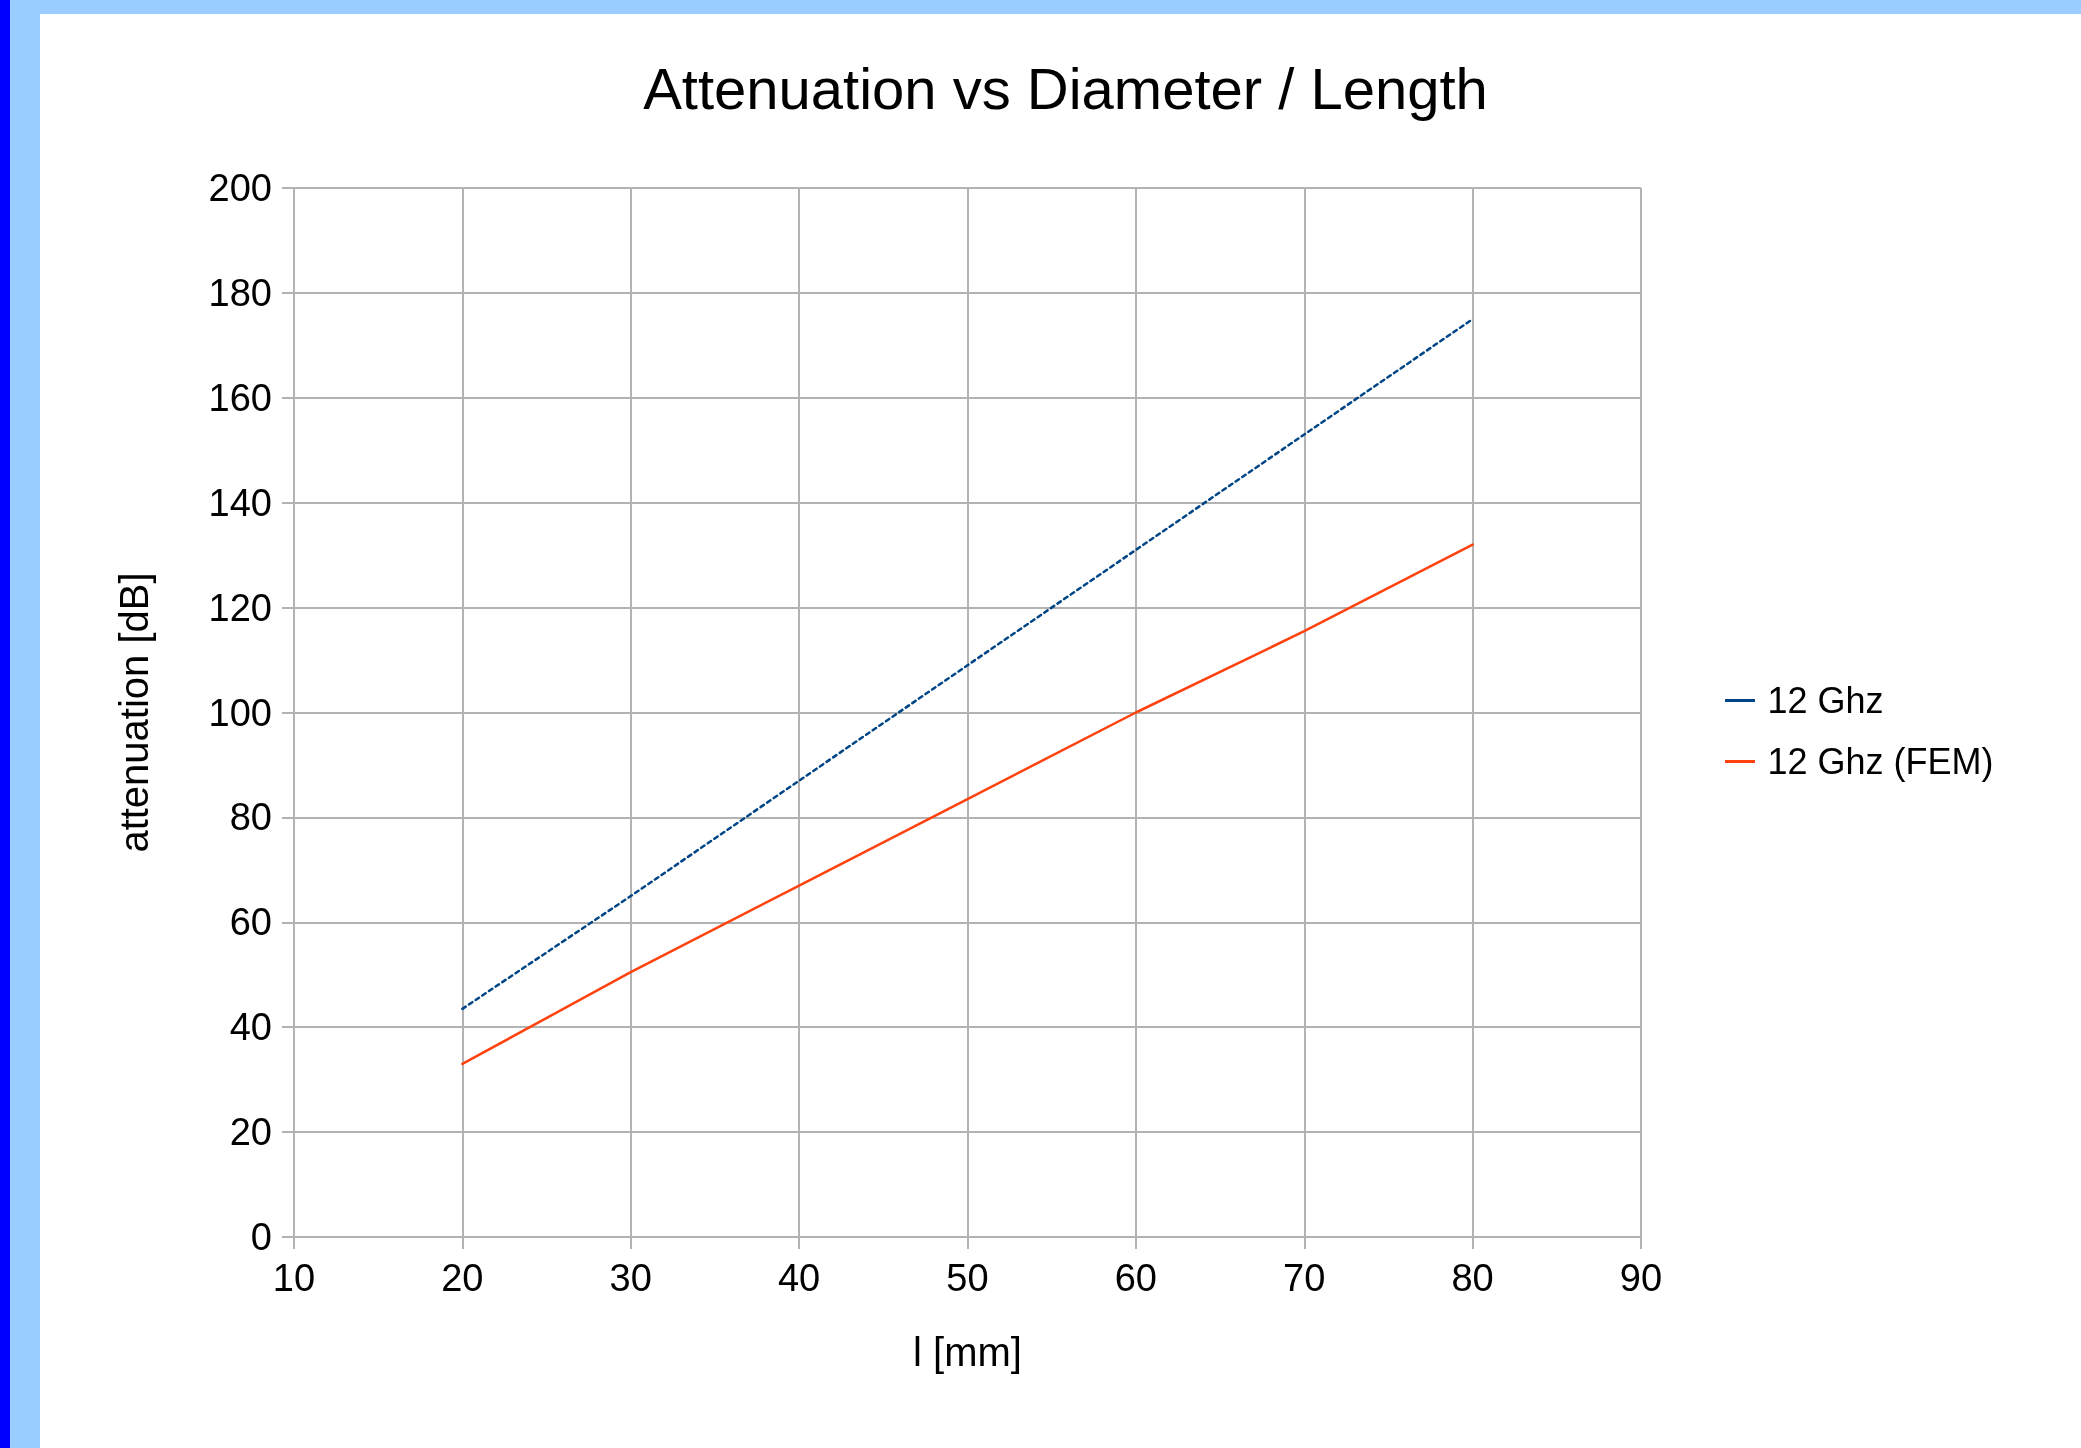 The image size is (2081, 1448). Describe the element at coordinates (1065, 88) in the screenshot. I see `chart-title: Attenuation vs Diameter / Length` at that location.